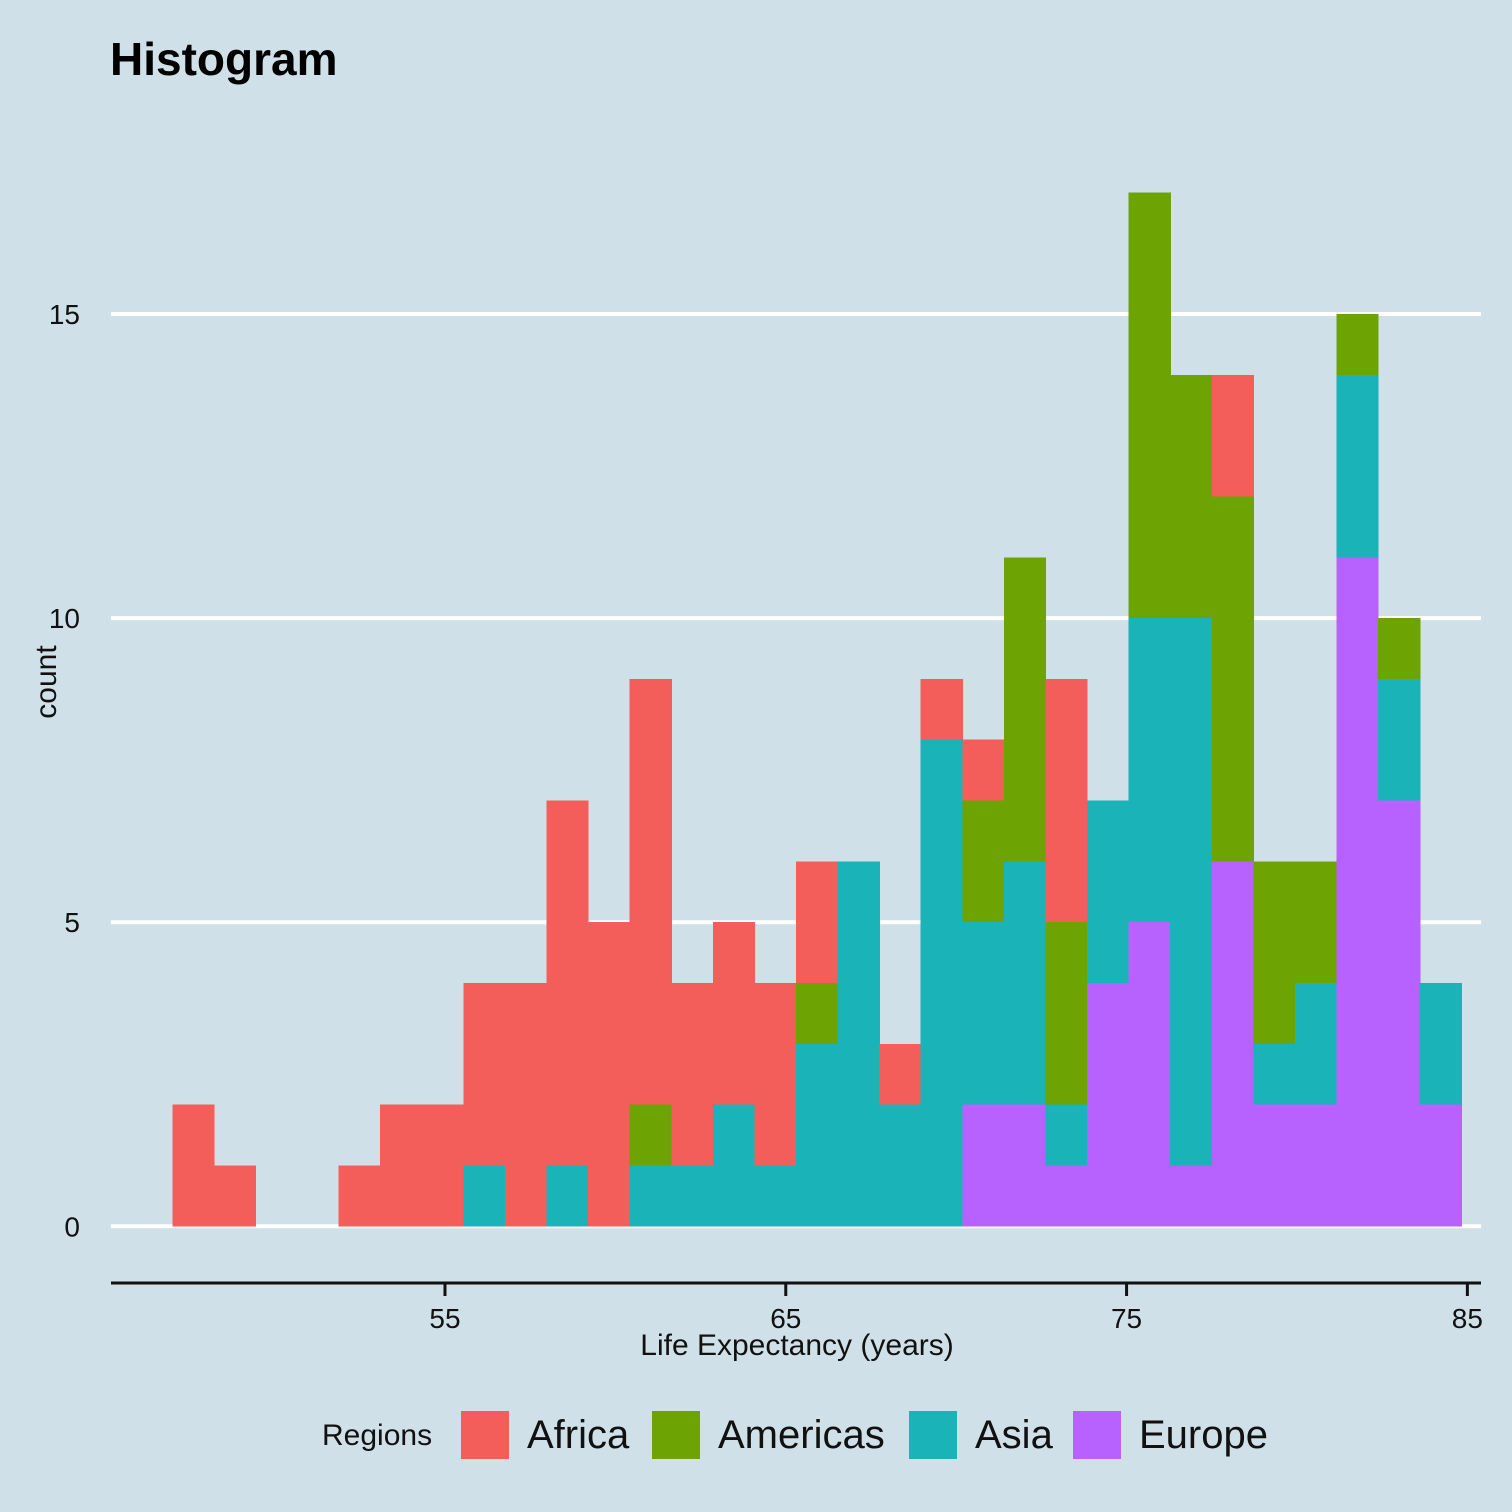 Image resolution: width=1512 pixels, height=1512 pixels. What do you see at coordinates (485, 1435) in the screenshot?
I see `legend-key-africa` at bounding box center [485, 1435].